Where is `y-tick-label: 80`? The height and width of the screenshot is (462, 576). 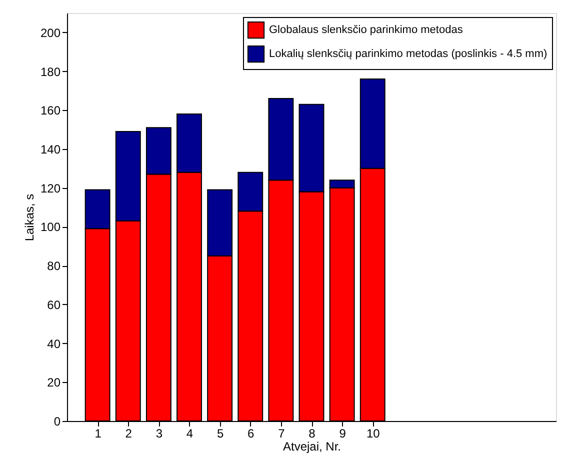 y-tick-label: 80 is located at coordinates (54, 266).